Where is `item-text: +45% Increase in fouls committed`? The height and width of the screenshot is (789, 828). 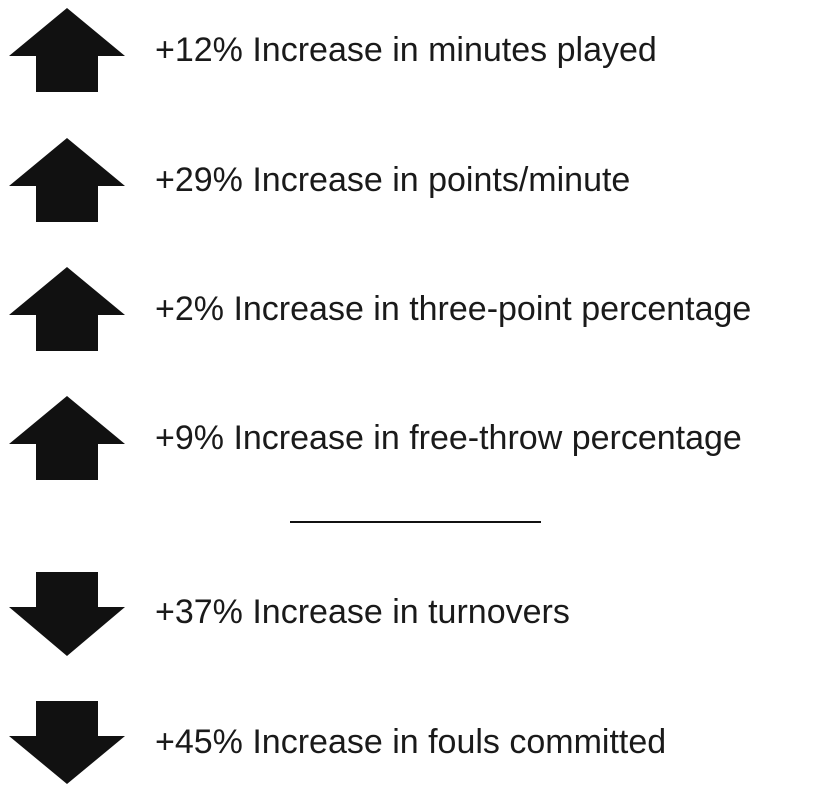
item-text: +45% Increase in fouls committed is located at coordinates (410, 742).